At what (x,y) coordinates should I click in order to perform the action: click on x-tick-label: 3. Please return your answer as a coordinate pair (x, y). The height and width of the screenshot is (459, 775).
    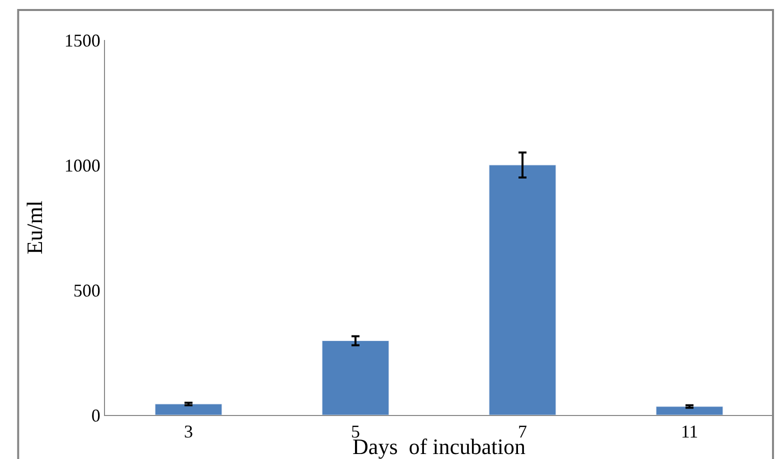
    Looking at the image, I should click on (188, 432).